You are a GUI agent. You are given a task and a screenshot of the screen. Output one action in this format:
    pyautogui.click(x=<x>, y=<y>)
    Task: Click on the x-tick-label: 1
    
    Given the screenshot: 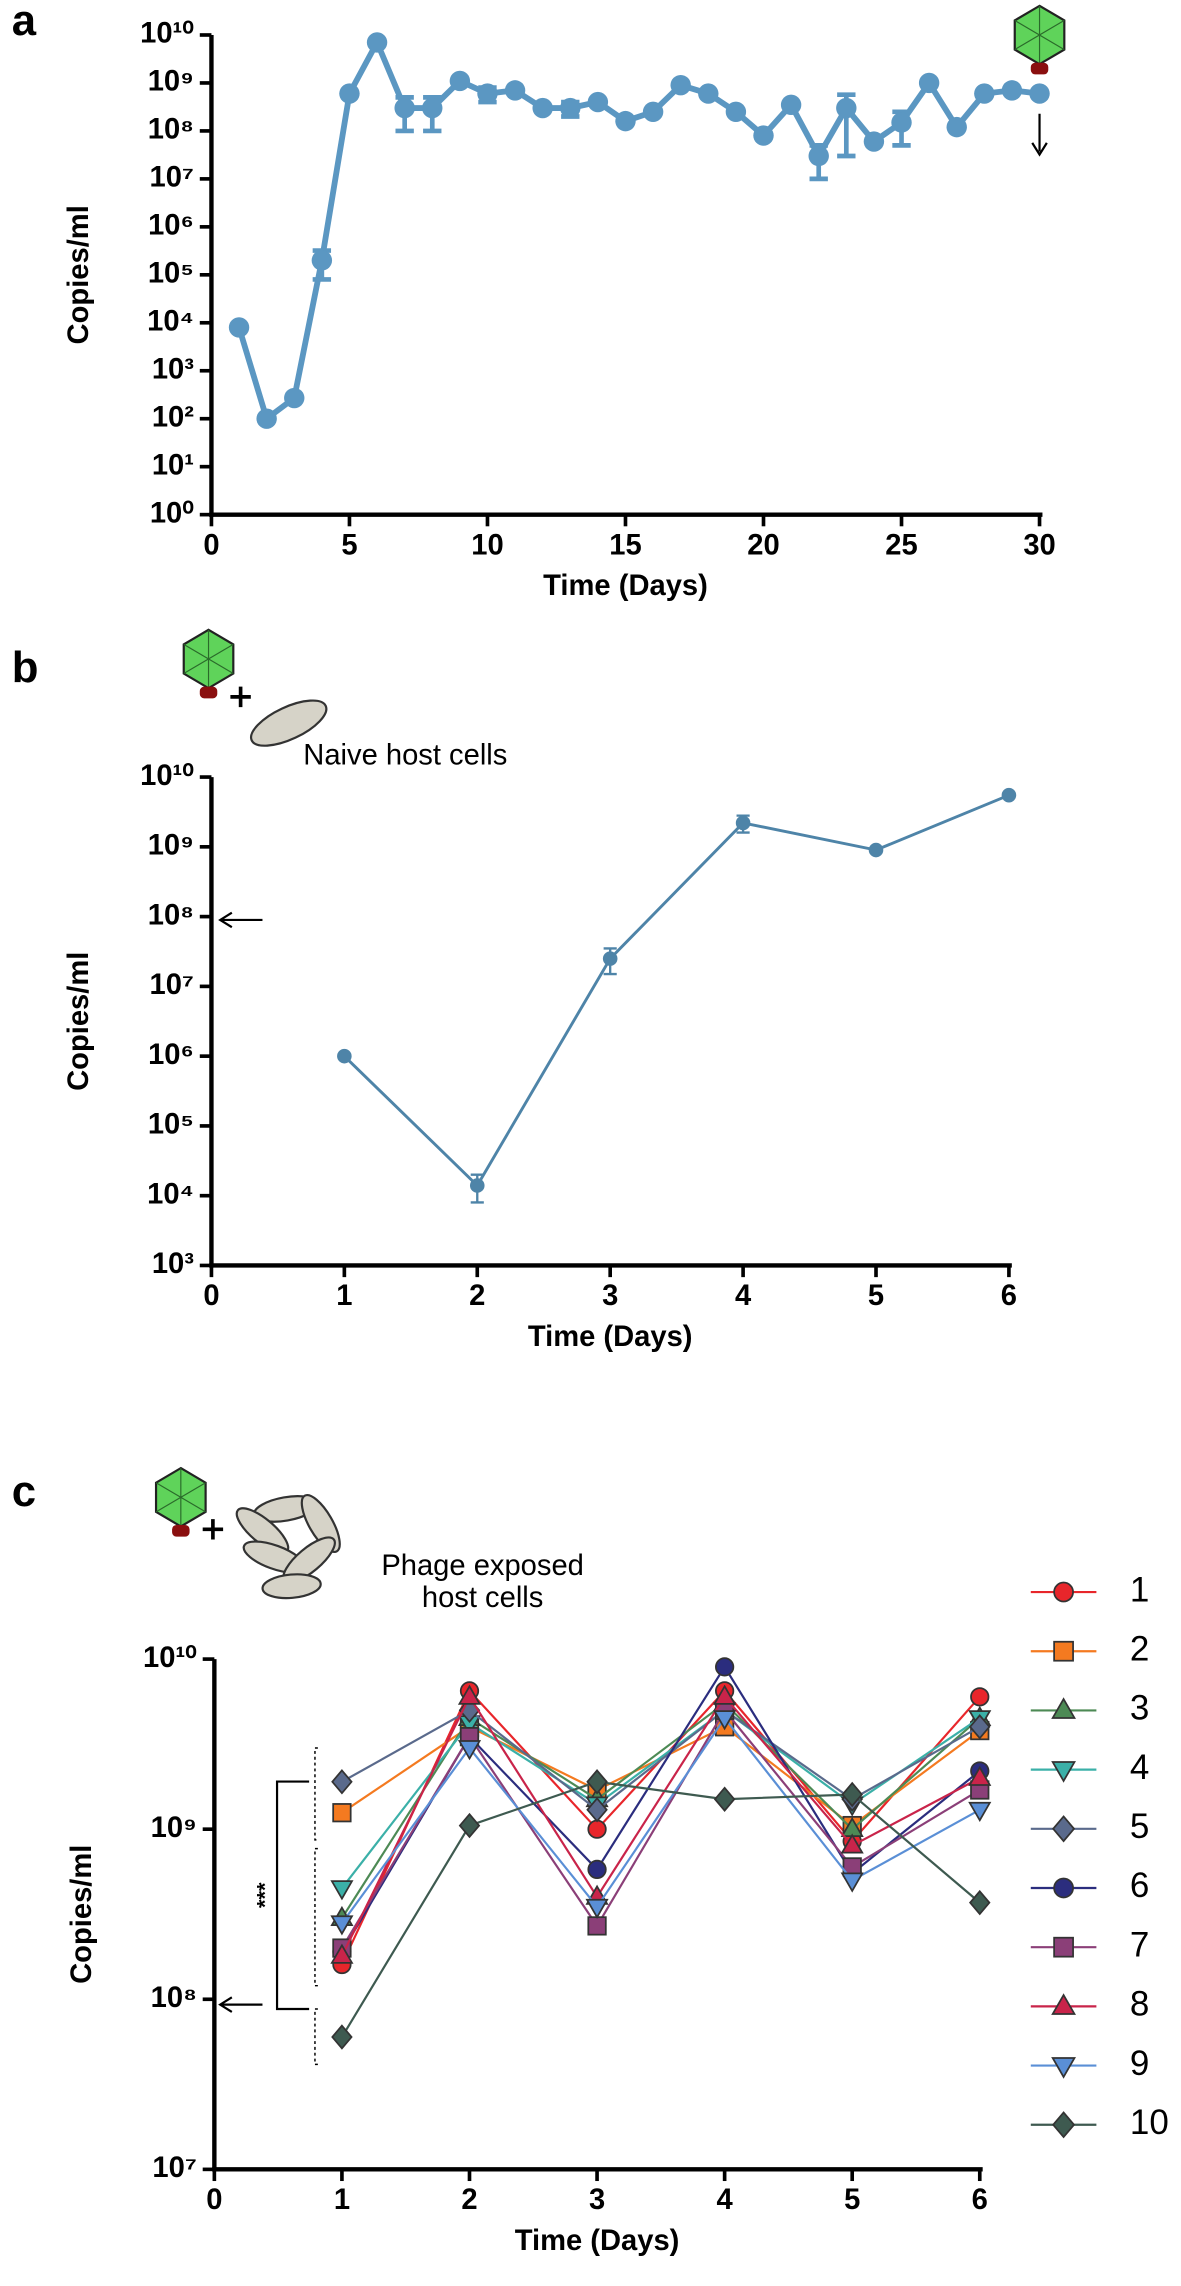 What is the action you would take?
    pyautogui.click(x=342, y=2200)
    